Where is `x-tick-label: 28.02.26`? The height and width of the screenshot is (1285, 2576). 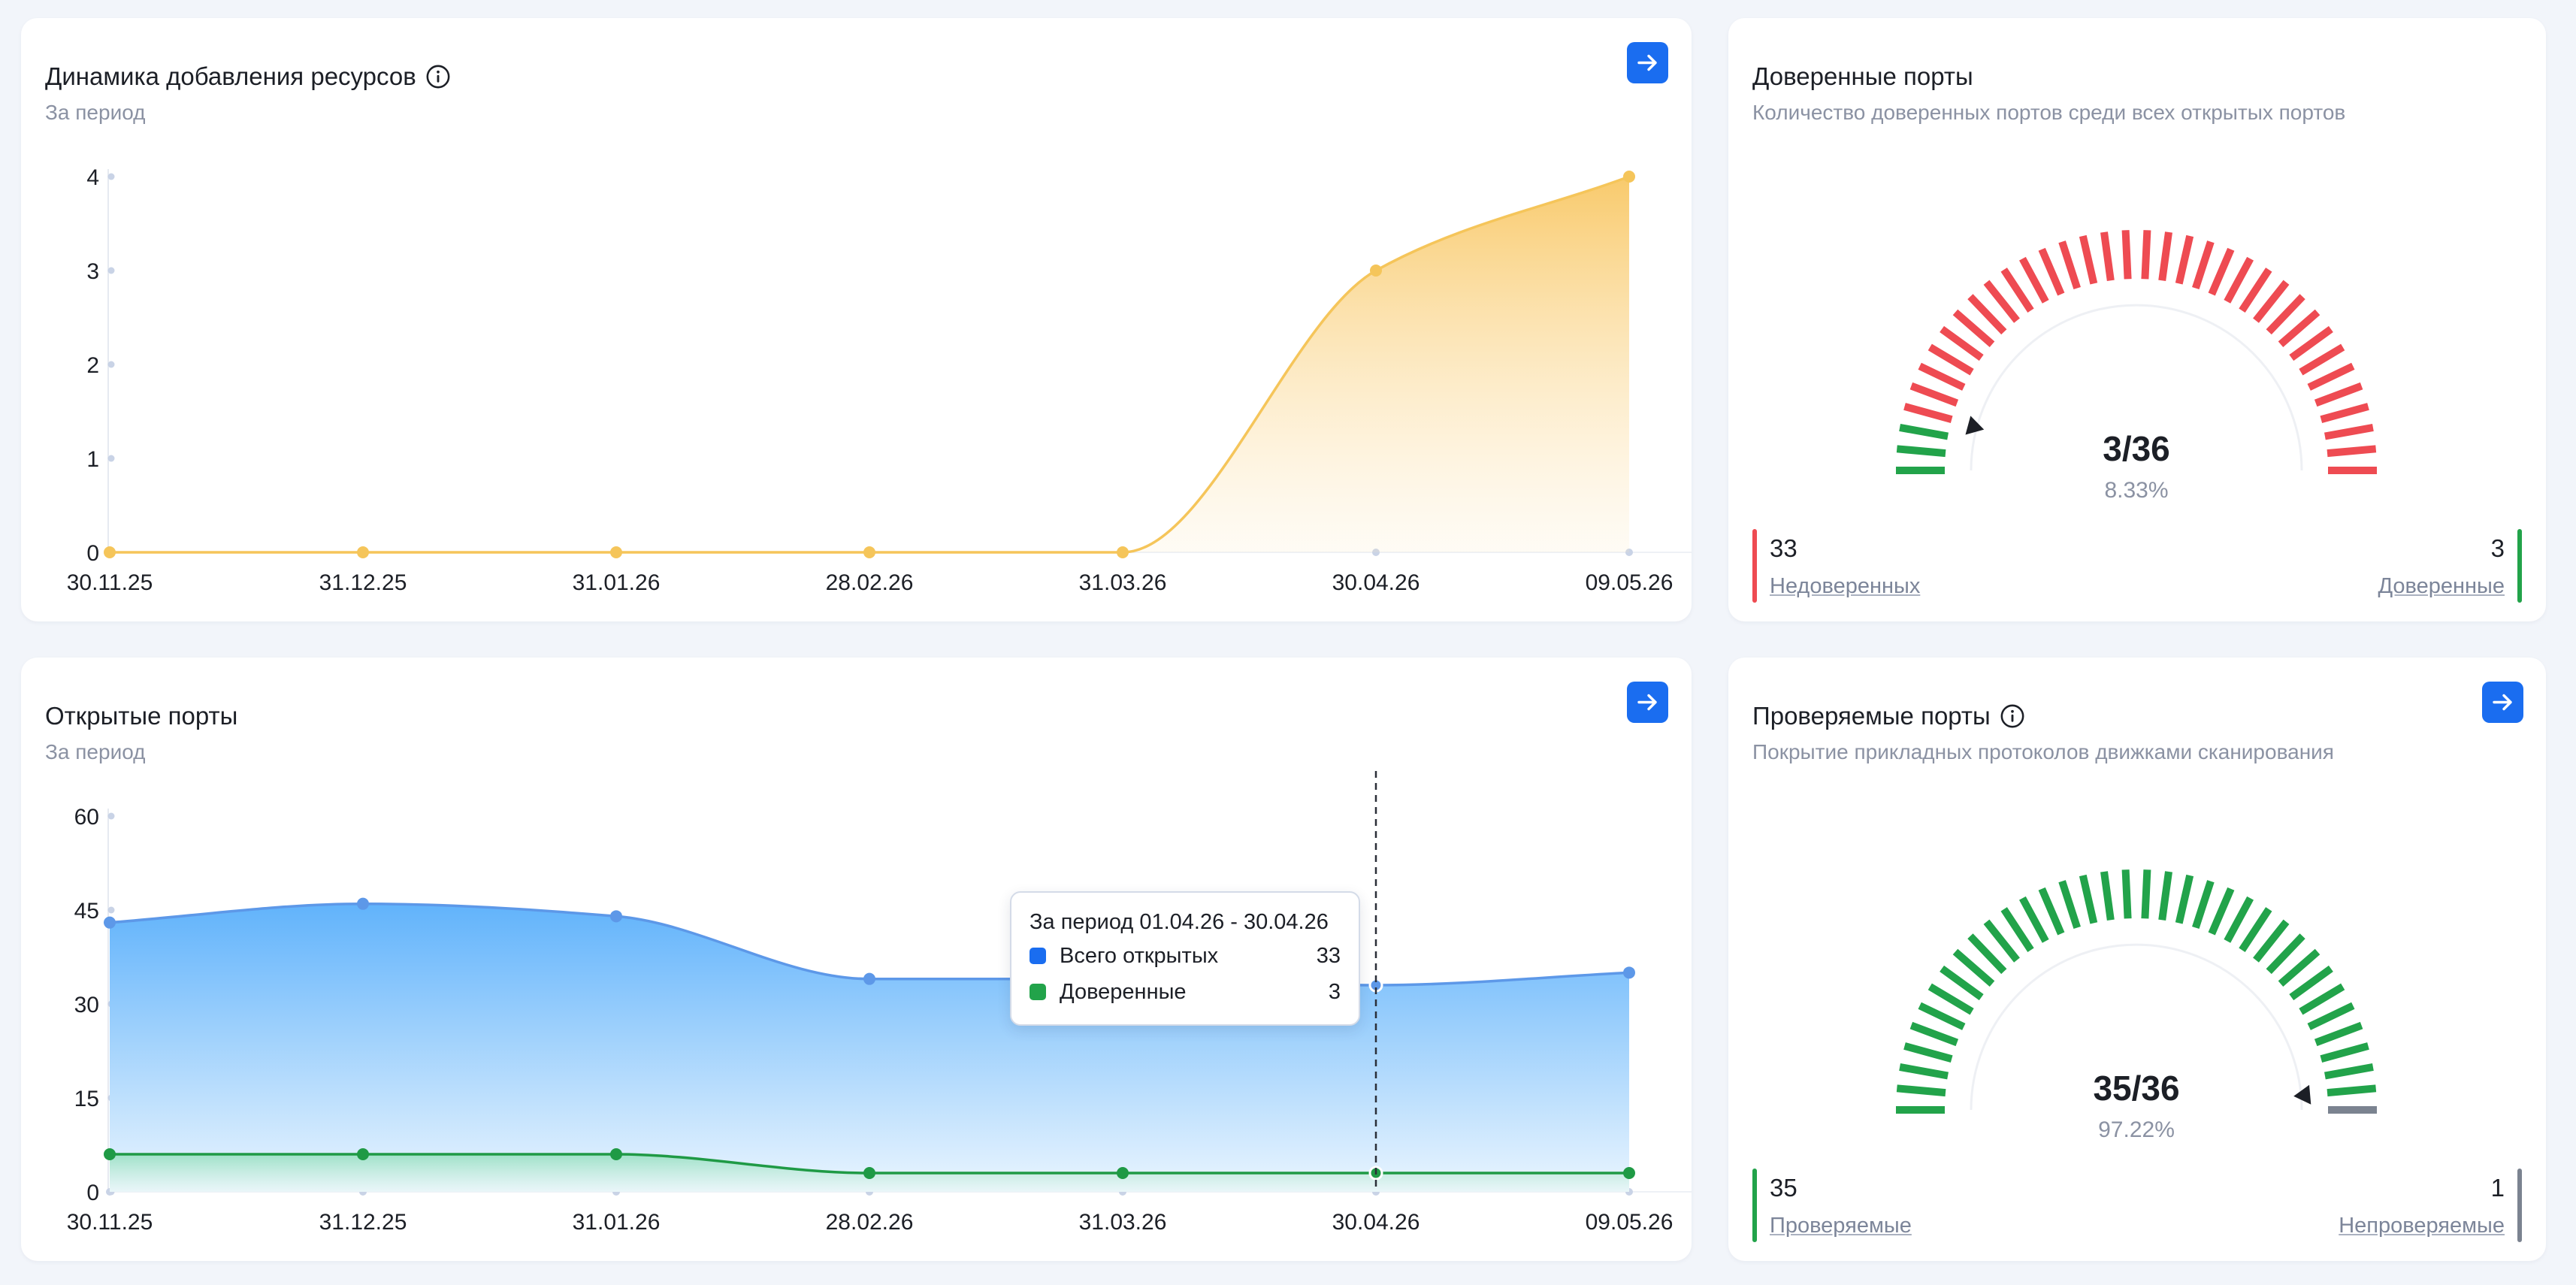 x-tick-label: 28.02.26 is located at coordinates (870, 1222).